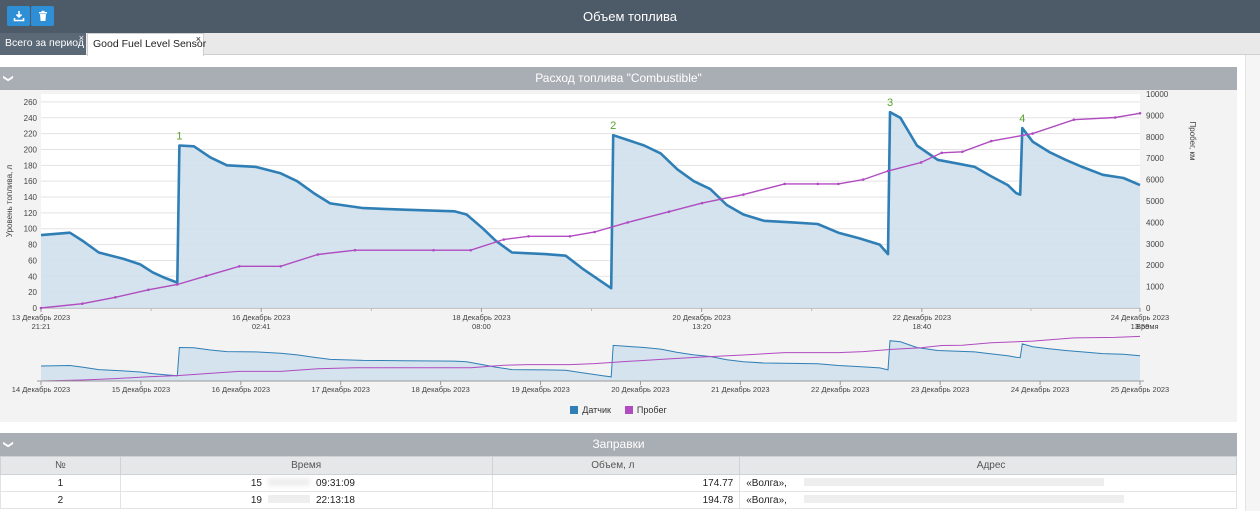  I want to click on navigator-tick-label: 23 Декабрь 2023, so click(940, 389).